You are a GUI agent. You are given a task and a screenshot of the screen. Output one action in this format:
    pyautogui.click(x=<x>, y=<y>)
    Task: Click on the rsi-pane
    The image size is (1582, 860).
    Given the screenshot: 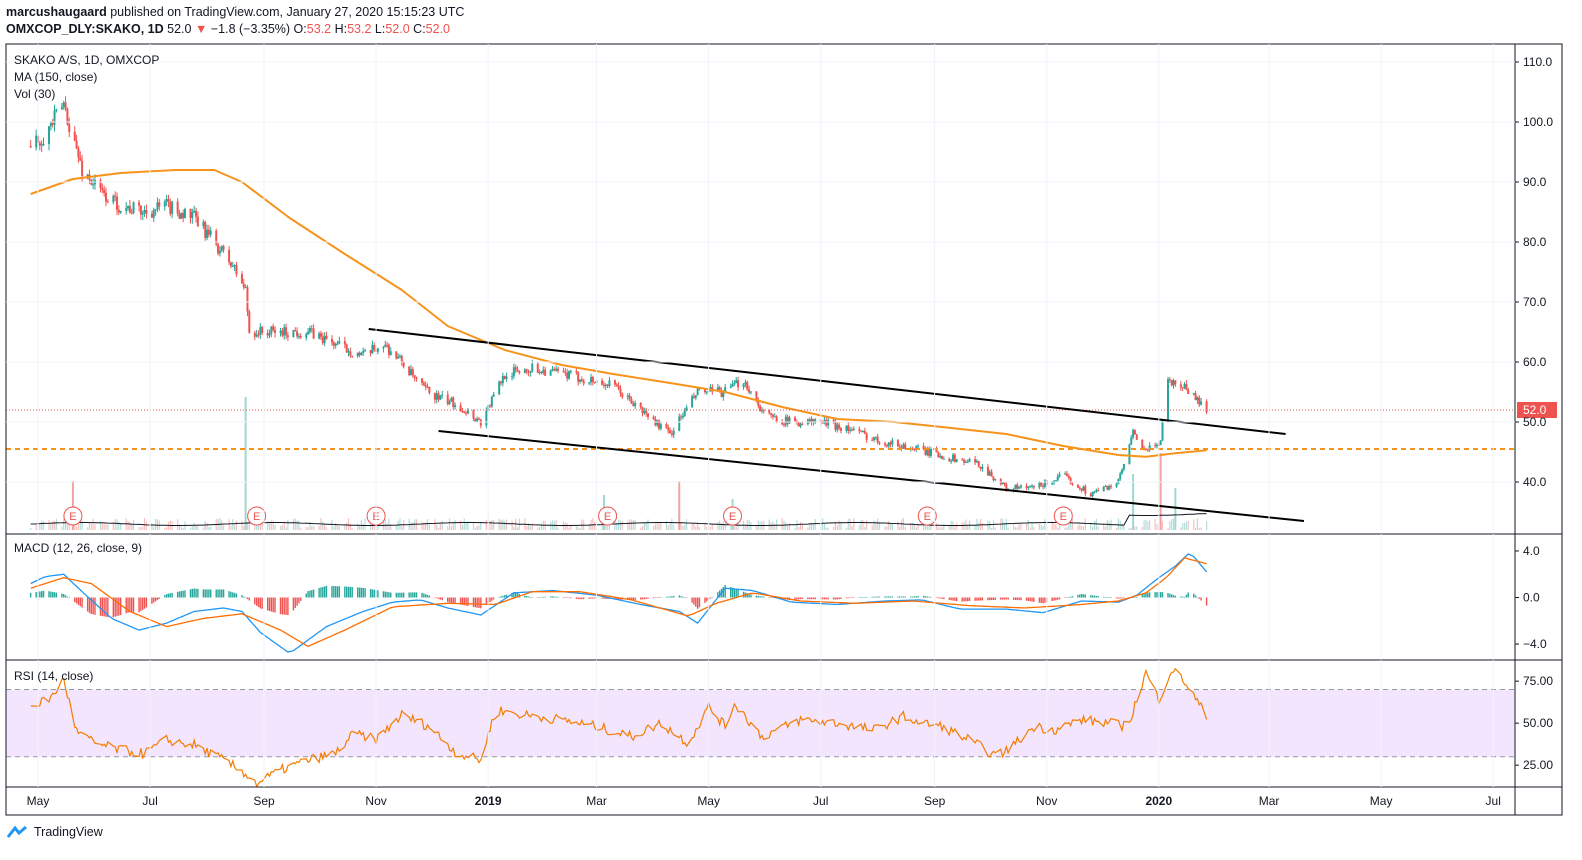 What is the action you would take?
    pyautogui.click(x=760, y=727)
    